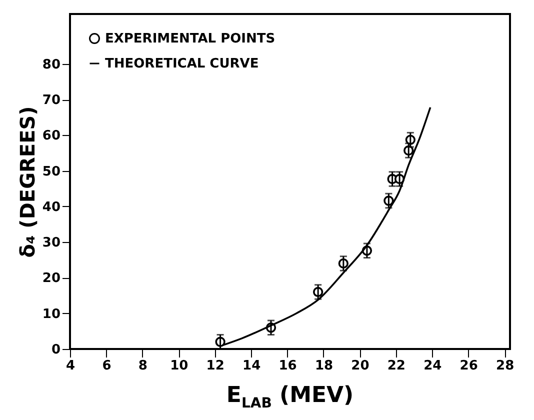  Describe the element at coordinates (51, 314) in the screenshot. I see `y-tick-label: 10` at that location.